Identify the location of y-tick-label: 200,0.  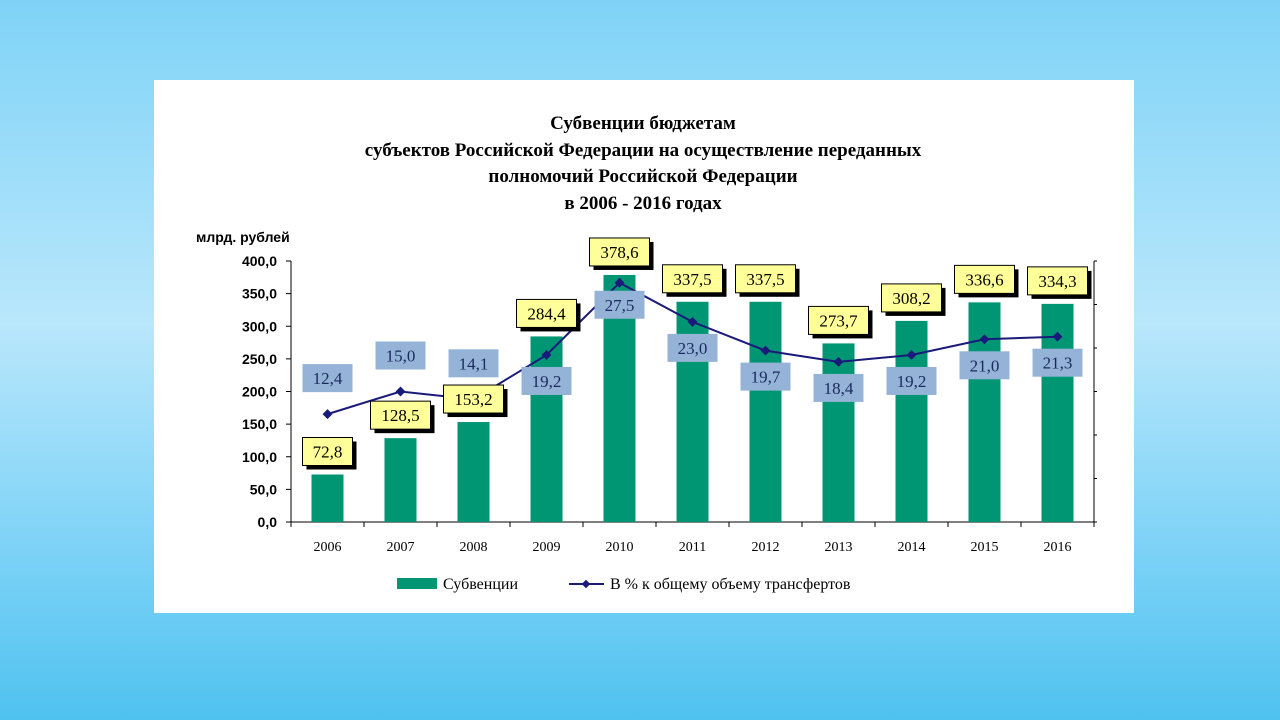
(259, 392).